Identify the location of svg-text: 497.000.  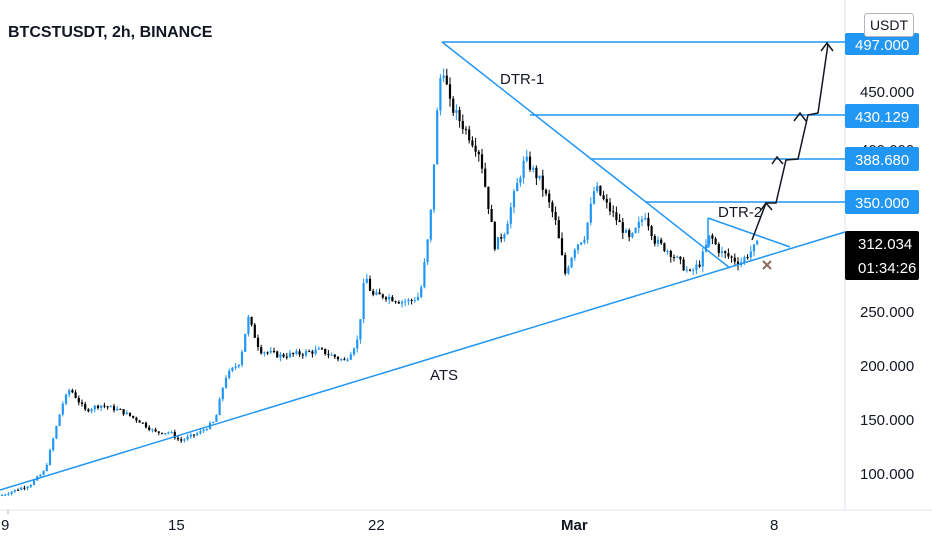
(882, 45).